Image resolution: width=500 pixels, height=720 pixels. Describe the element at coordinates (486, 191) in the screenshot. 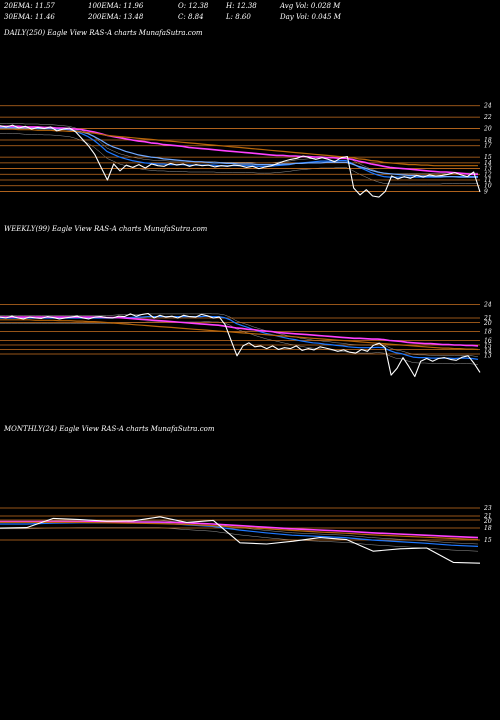

I see `daily-level-label: 9` at that location.